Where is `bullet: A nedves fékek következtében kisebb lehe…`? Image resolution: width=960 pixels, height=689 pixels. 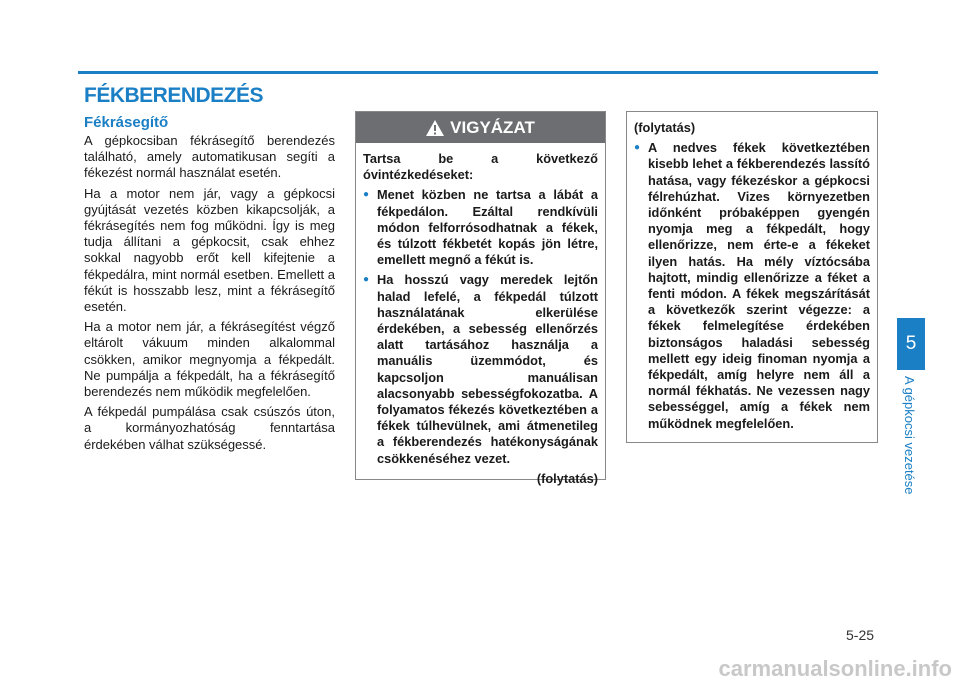
bullet: A nedves fékek következtében kisebb lehe… is located at coordinates (752, 286).